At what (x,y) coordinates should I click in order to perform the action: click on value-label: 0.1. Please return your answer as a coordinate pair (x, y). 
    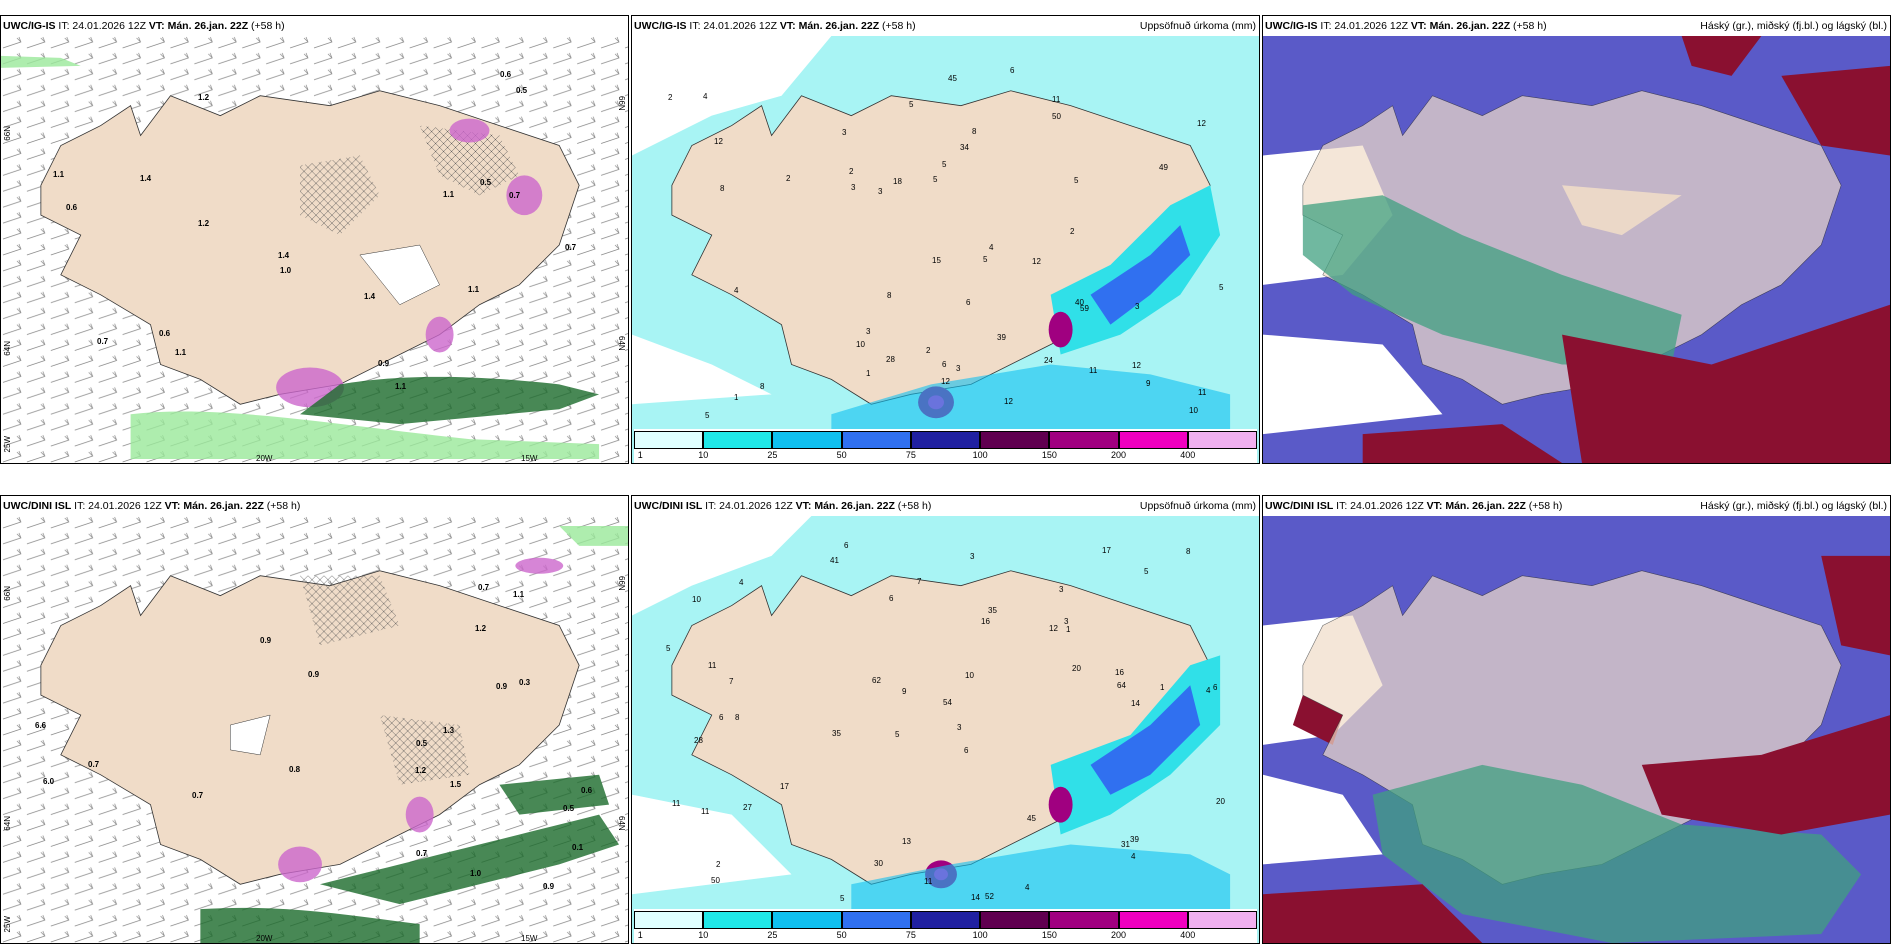
    Looking at the image, I should click on (578, 847).